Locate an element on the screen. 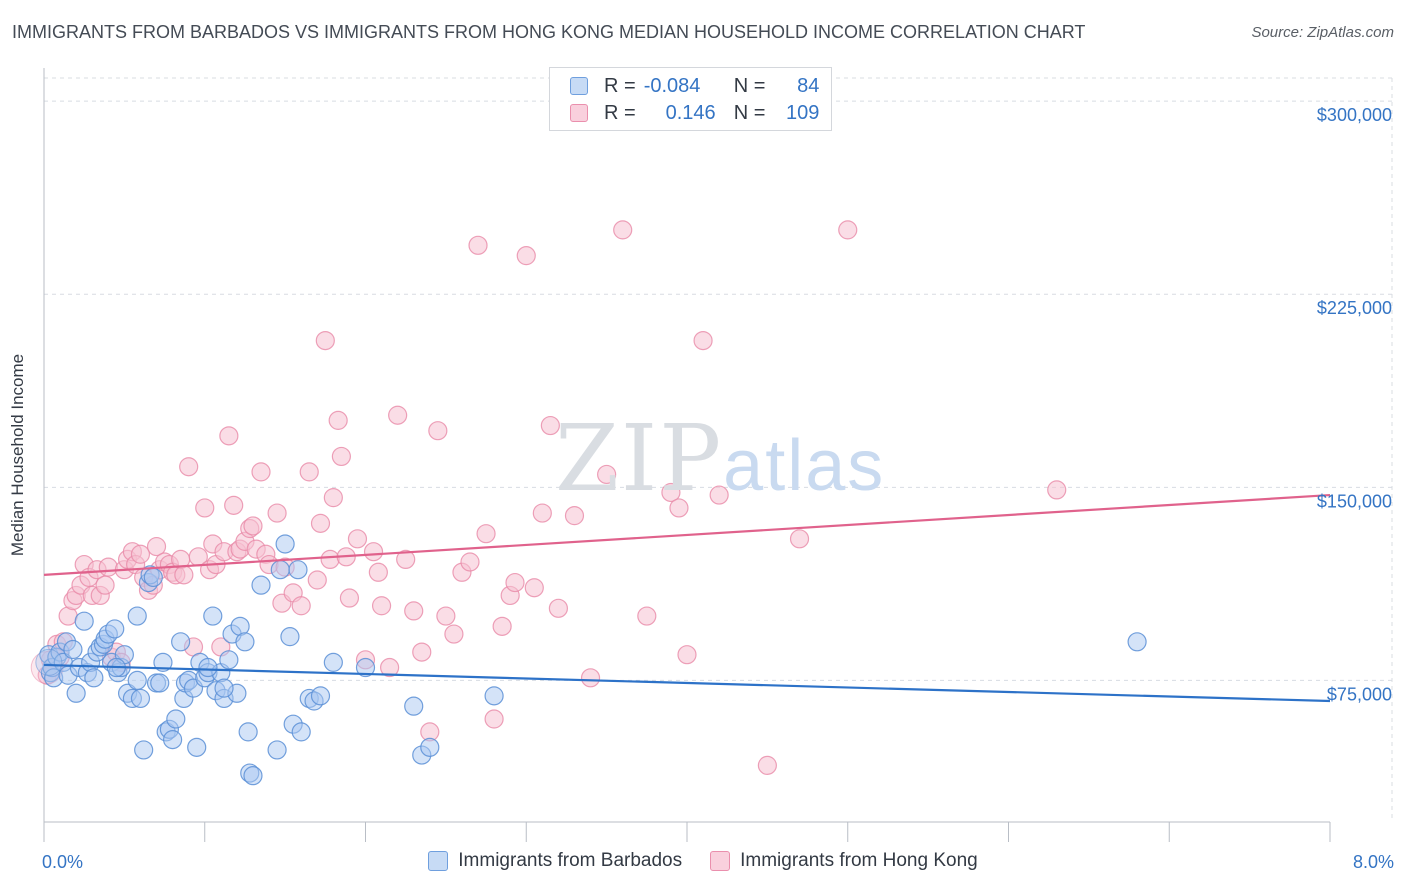 The width and height of the screenshot is (1406, 892). legend-row-barbados: R = -0.084 N = 84 is located at coordinates (694, 86).